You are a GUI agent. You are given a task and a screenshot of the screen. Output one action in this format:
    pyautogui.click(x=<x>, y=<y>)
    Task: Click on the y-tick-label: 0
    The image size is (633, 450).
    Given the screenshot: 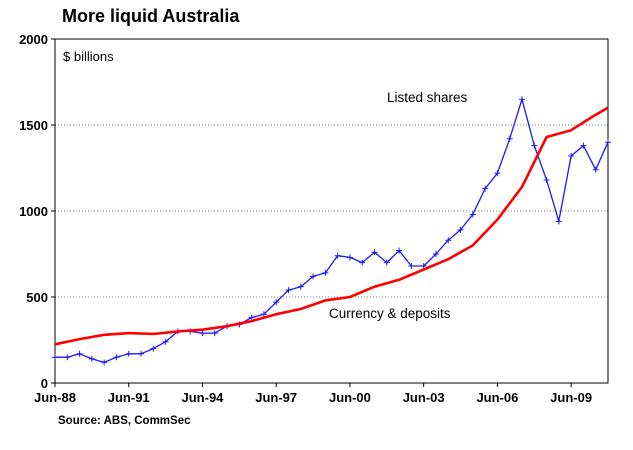 What is the action you would take?
    pyautogui.click(x=44, y=383)
    